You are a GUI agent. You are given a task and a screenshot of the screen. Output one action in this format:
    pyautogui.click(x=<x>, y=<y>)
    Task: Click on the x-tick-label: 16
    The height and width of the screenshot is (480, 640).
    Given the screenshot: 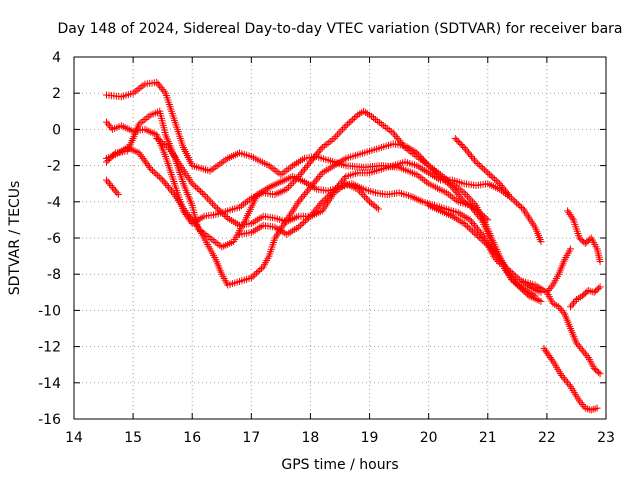 What is the action you would take?
    pyautogui.click(x=192, y=438)
    